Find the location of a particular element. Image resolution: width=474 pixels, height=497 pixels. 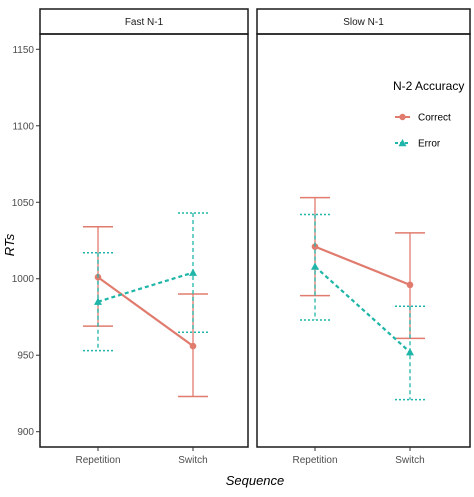

legend-label-correct: Correct is located at coordinates (434, 118).